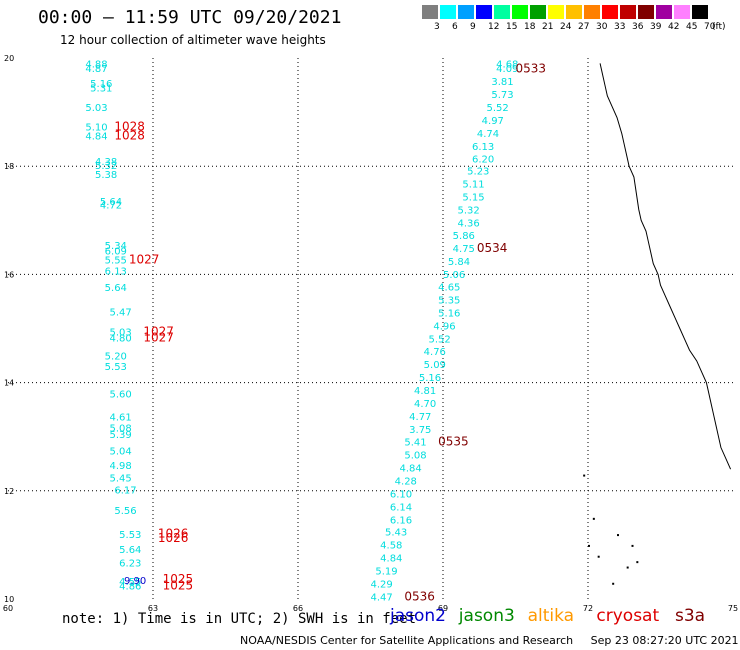 This screenshot has height=650, width=740. What do you see at coordinates (121, 333) in the screenshot?
I see `swh-label: 5.03` at bounding box center [121, 333].